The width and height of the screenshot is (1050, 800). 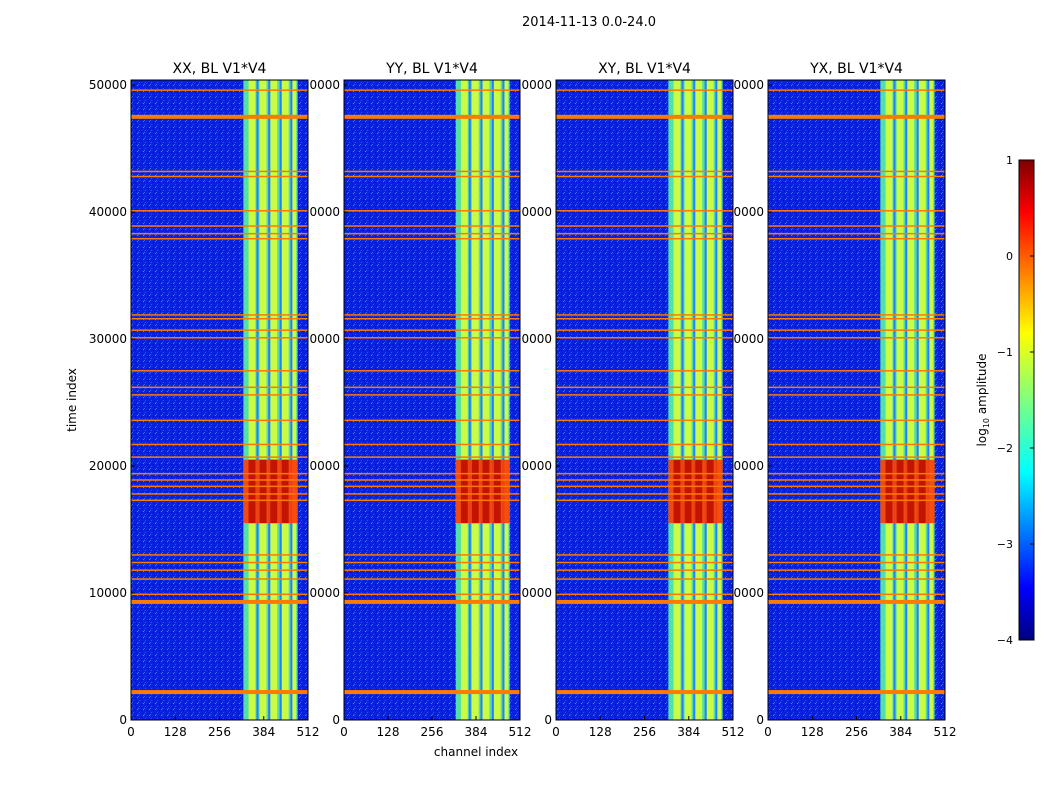 I want to click on panel-title: YY, BL V1*V4, so click(x=431, y=69).